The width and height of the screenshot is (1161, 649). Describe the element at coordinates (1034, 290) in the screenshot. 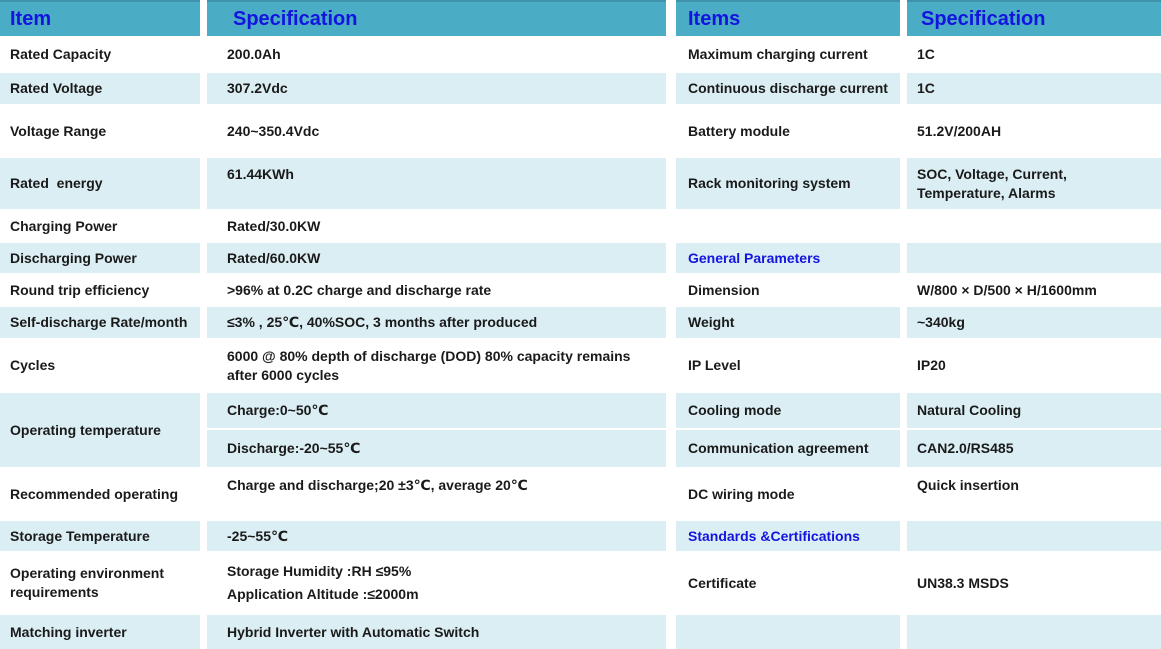

I see `right-spec-cell: W/800 × D/500 × H/1600mm` at that location.